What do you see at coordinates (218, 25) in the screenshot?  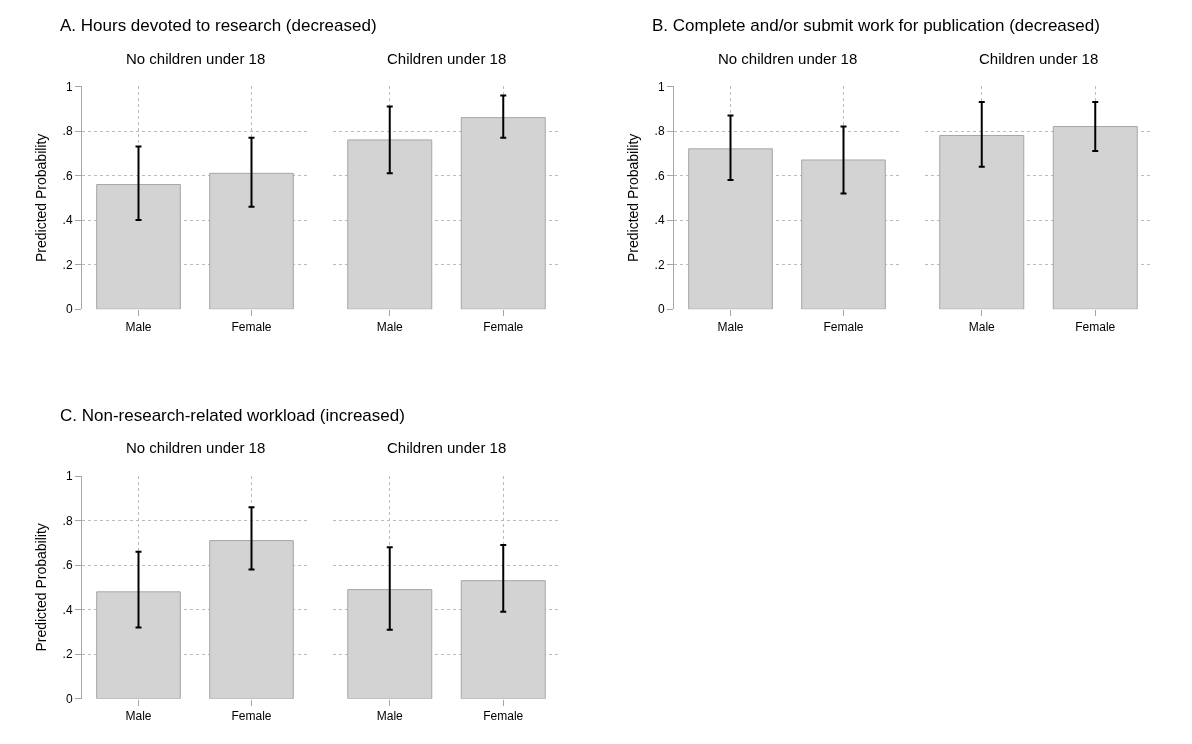 I see `chart-title: A. Hours devoted to research (decreased)` at bounding box center [218, 25].